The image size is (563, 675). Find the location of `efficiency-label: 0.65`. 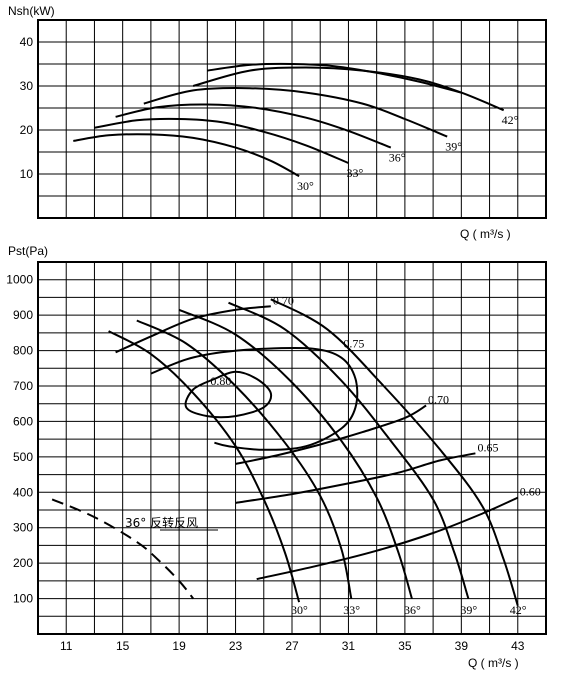

efficiency-label: 0.65 is located at coordinates (487, 447).